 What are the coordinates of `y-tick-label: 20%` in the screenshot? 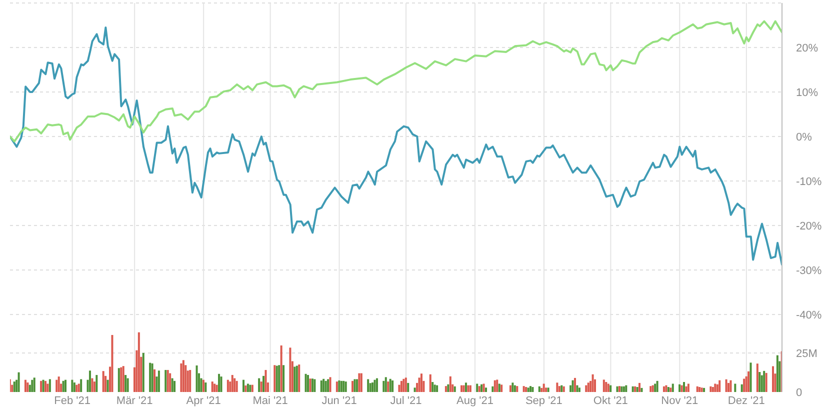 It's located at (807, 48).